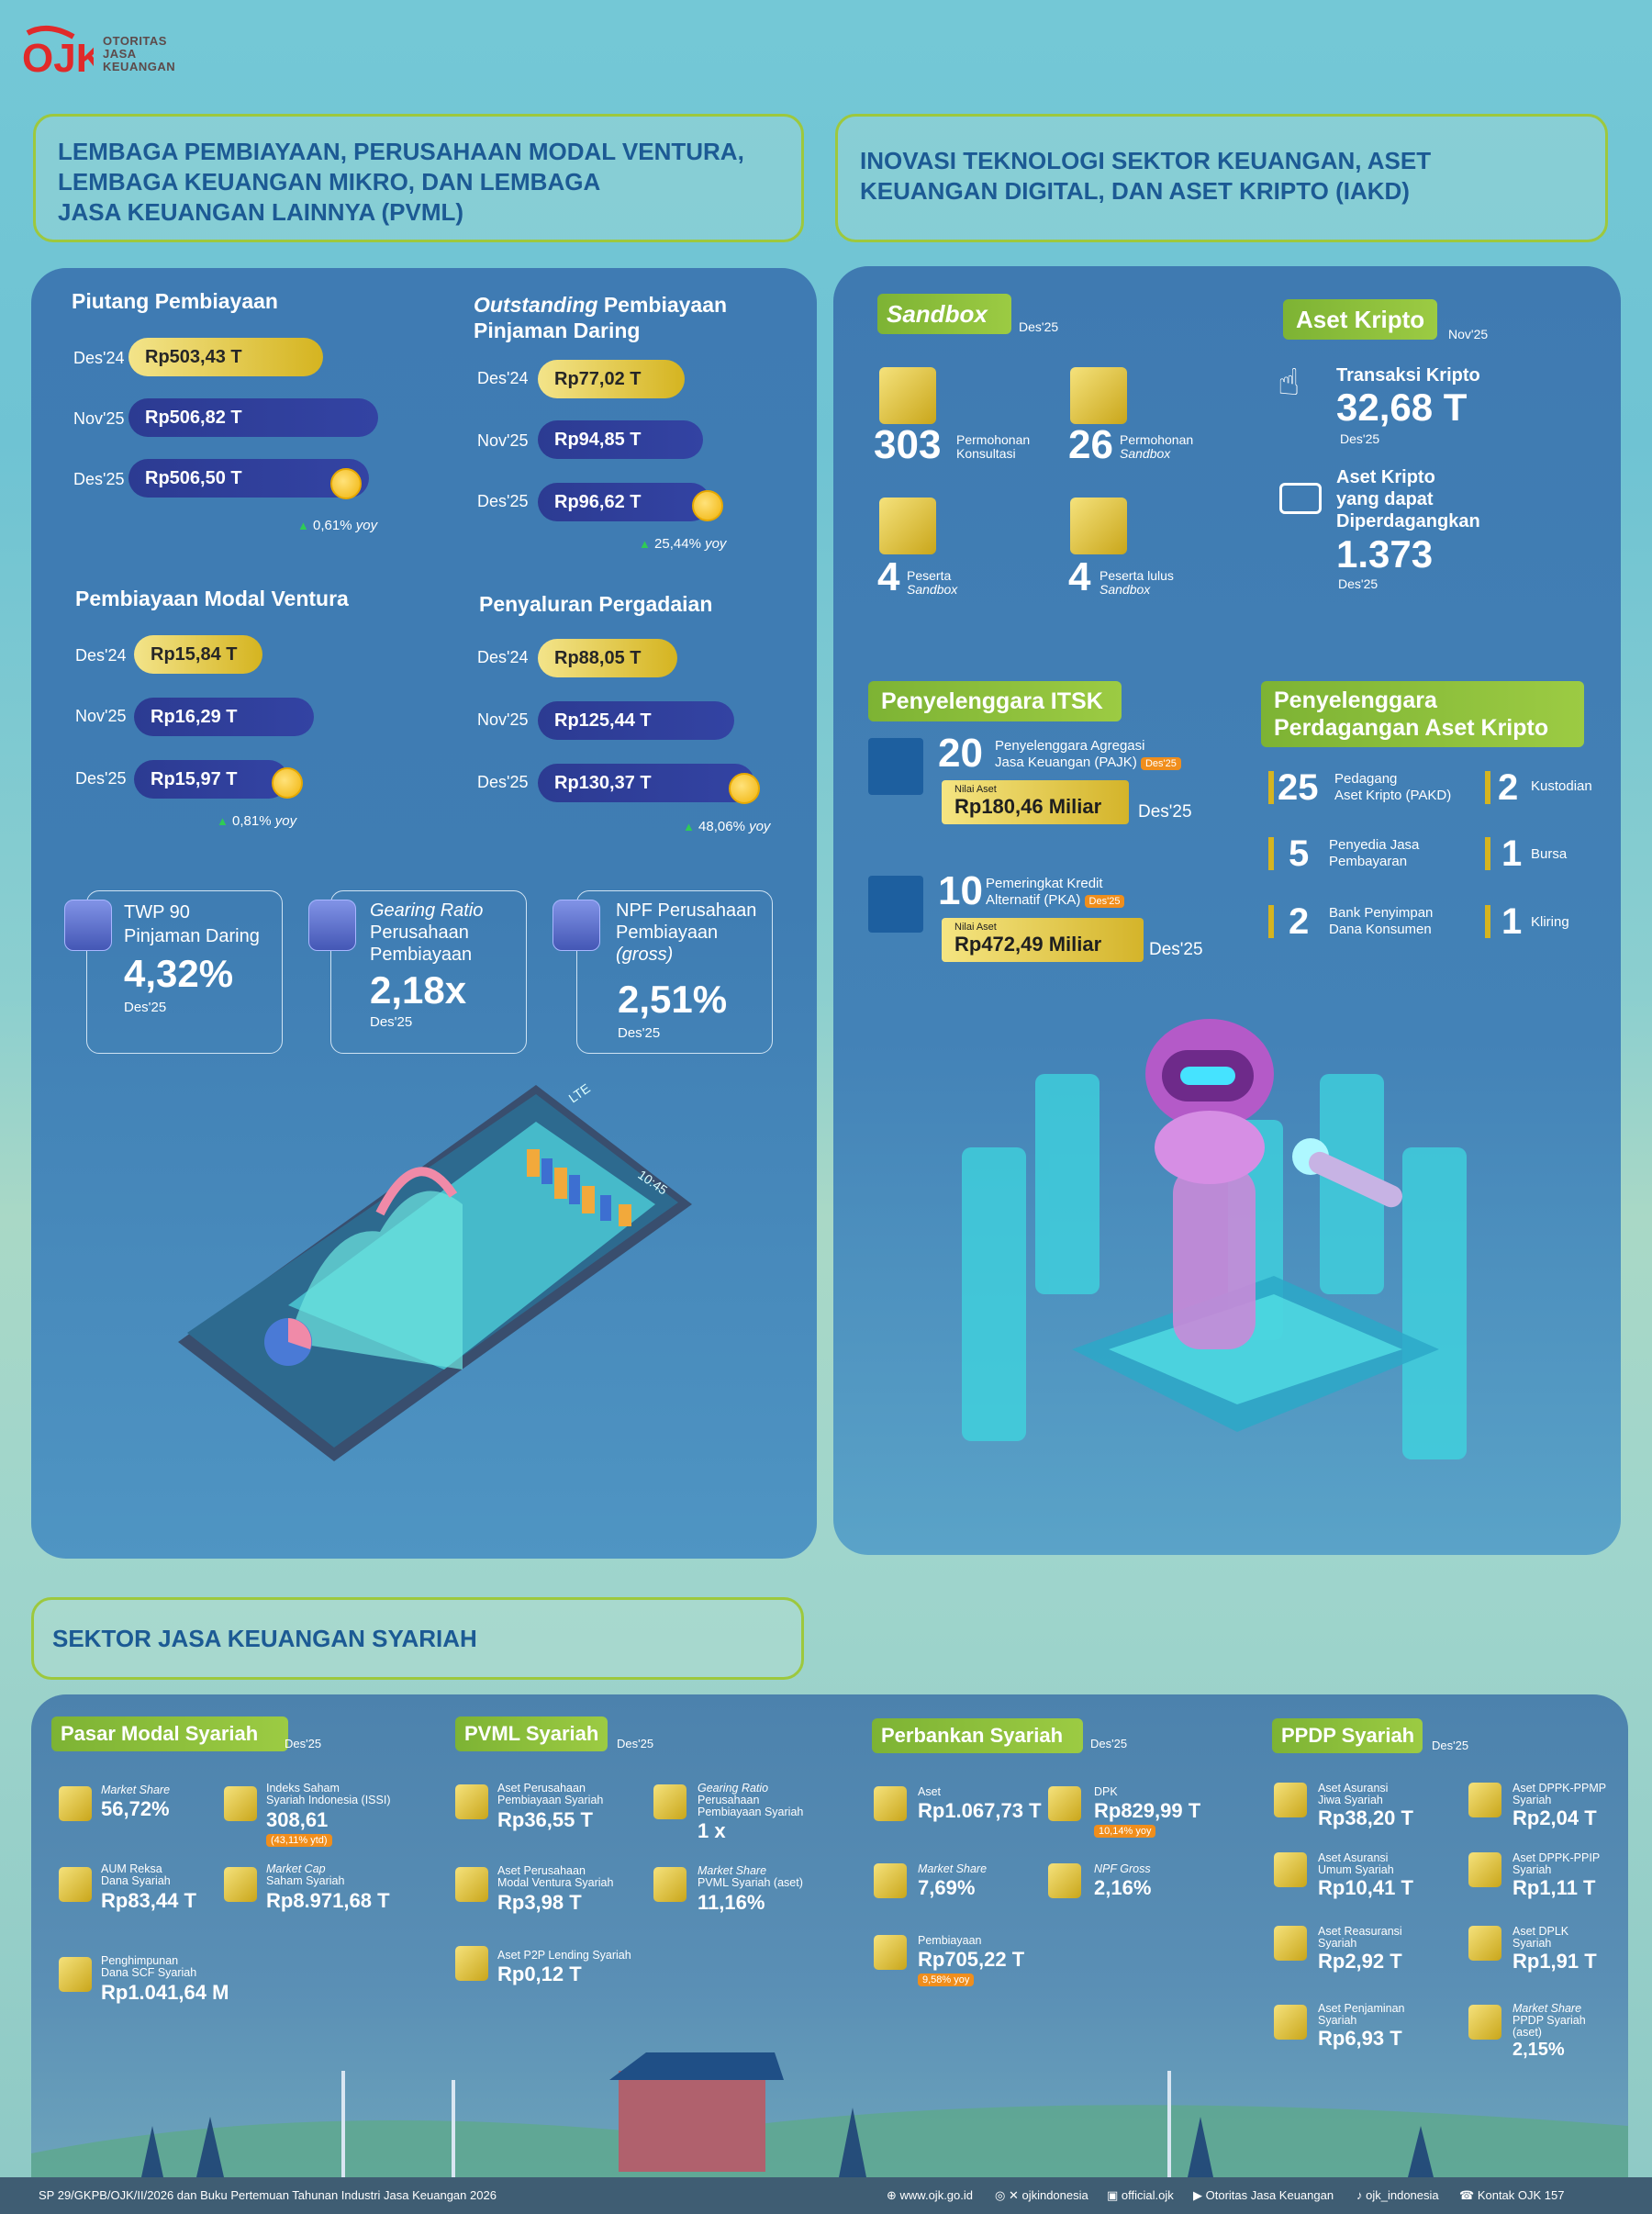 The width and height of the screenshot is (1652, 2214). Describe the element at coordinates (1035, 802) in the screenshot. I see `itsk-nilai: Nilai Aset Rp180,46 Miliar` at that location.